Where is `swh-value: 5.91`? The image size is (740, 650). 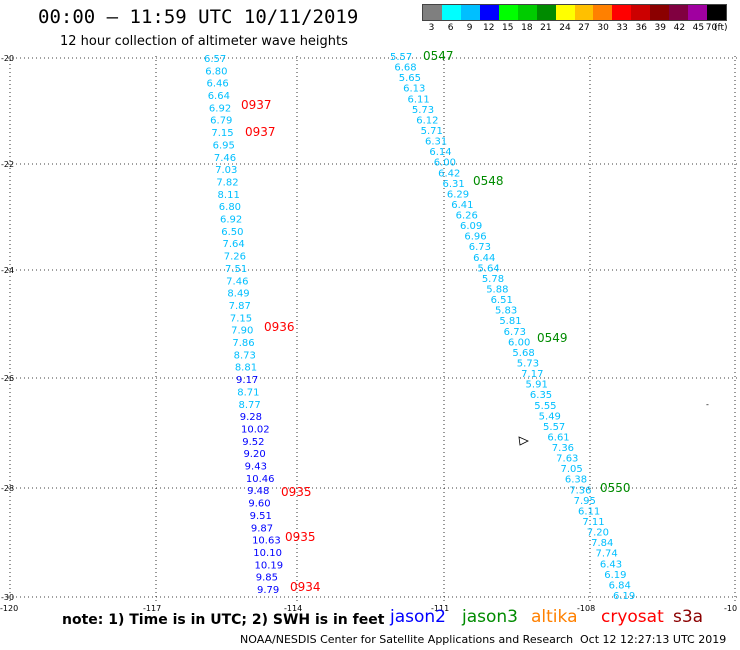 swh-value: 5.91 is located at coordinates (537, 385).